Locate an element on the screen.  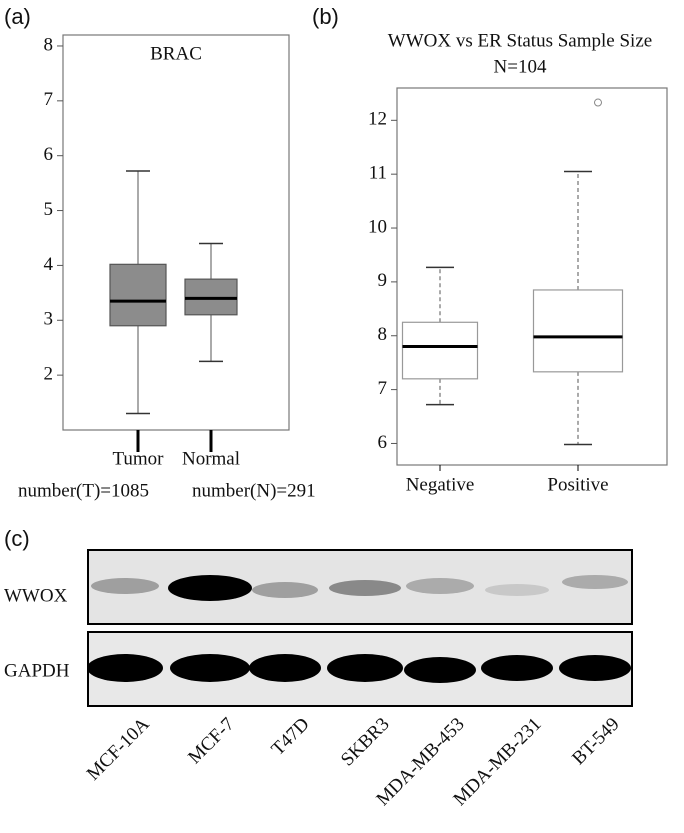
y-tick-label: 12 is located at coordinates (377, 119).